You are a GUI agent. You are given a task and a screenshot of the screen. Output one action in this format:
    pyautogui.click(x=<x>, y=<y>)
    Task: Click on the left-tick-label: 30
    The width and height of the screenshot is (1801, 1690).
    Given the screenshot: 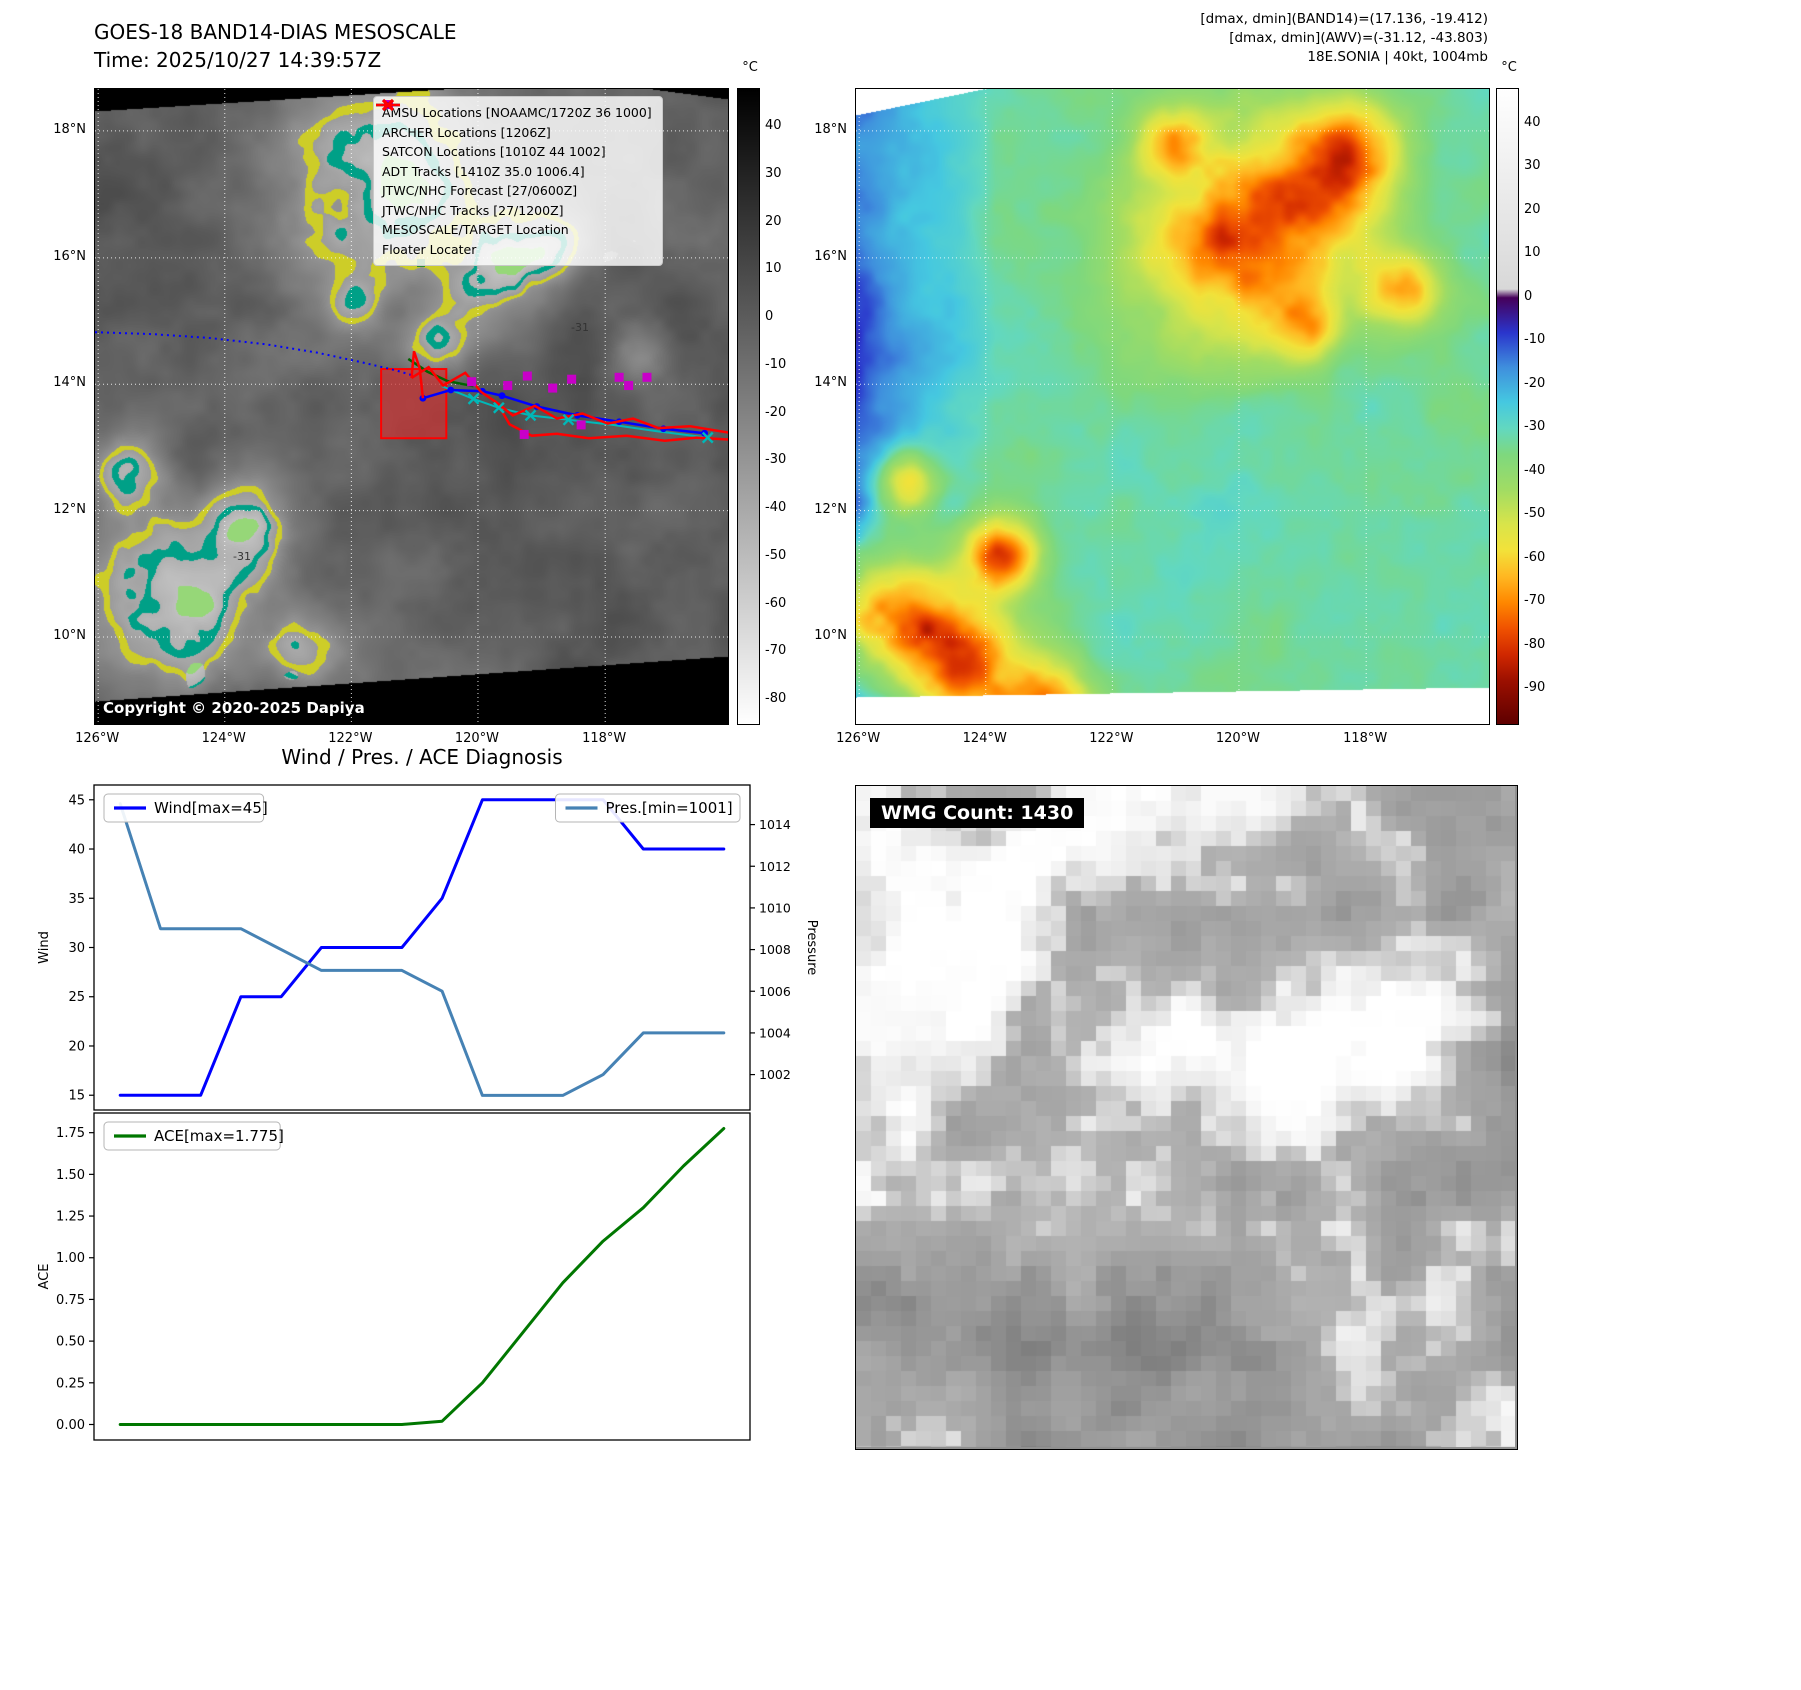 What is the action you would take?
    pyautogui.click(x=76, y=948)
    